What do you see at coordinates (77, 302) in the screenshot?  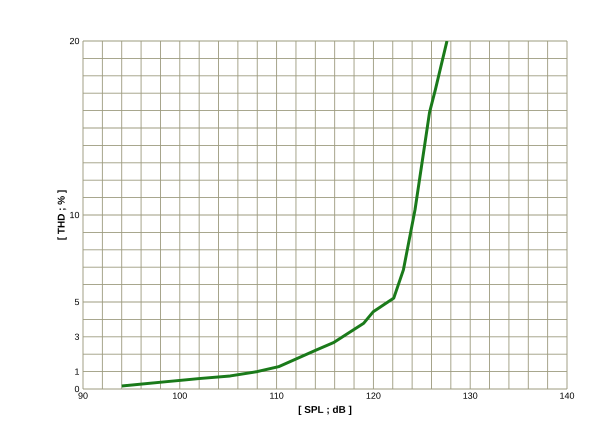 I see `y-tick-label: 5` at bounding box center [77, 302].